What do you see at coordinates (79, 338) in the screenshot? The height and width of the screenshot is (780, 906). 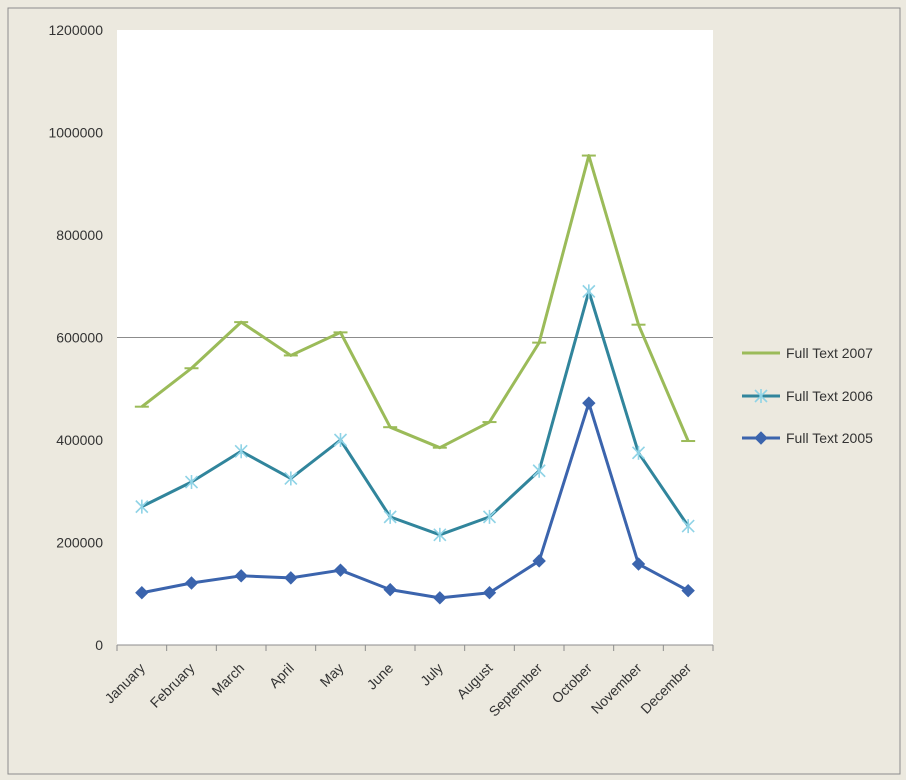 I see `y-tick-label: 600000` at bounding box center [79, 338].